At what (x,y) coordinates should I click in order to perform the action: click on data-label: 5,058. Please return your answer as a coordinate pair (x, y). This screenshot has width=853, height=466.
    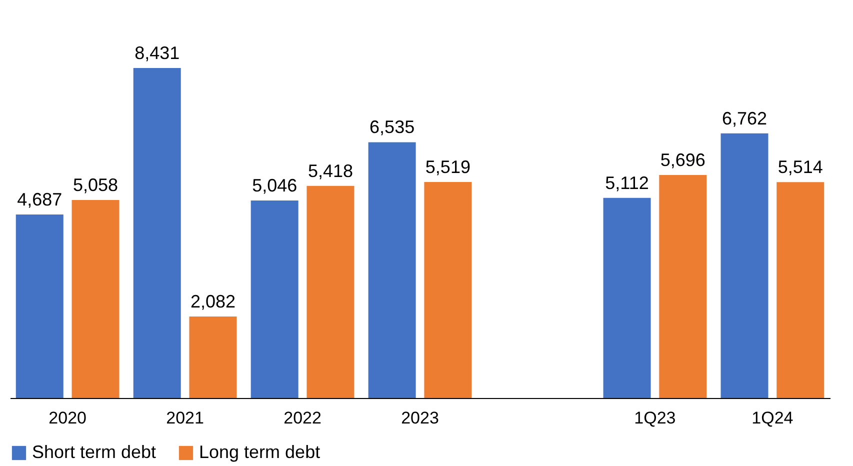
    Looking at the image, I should click on (95, 185).